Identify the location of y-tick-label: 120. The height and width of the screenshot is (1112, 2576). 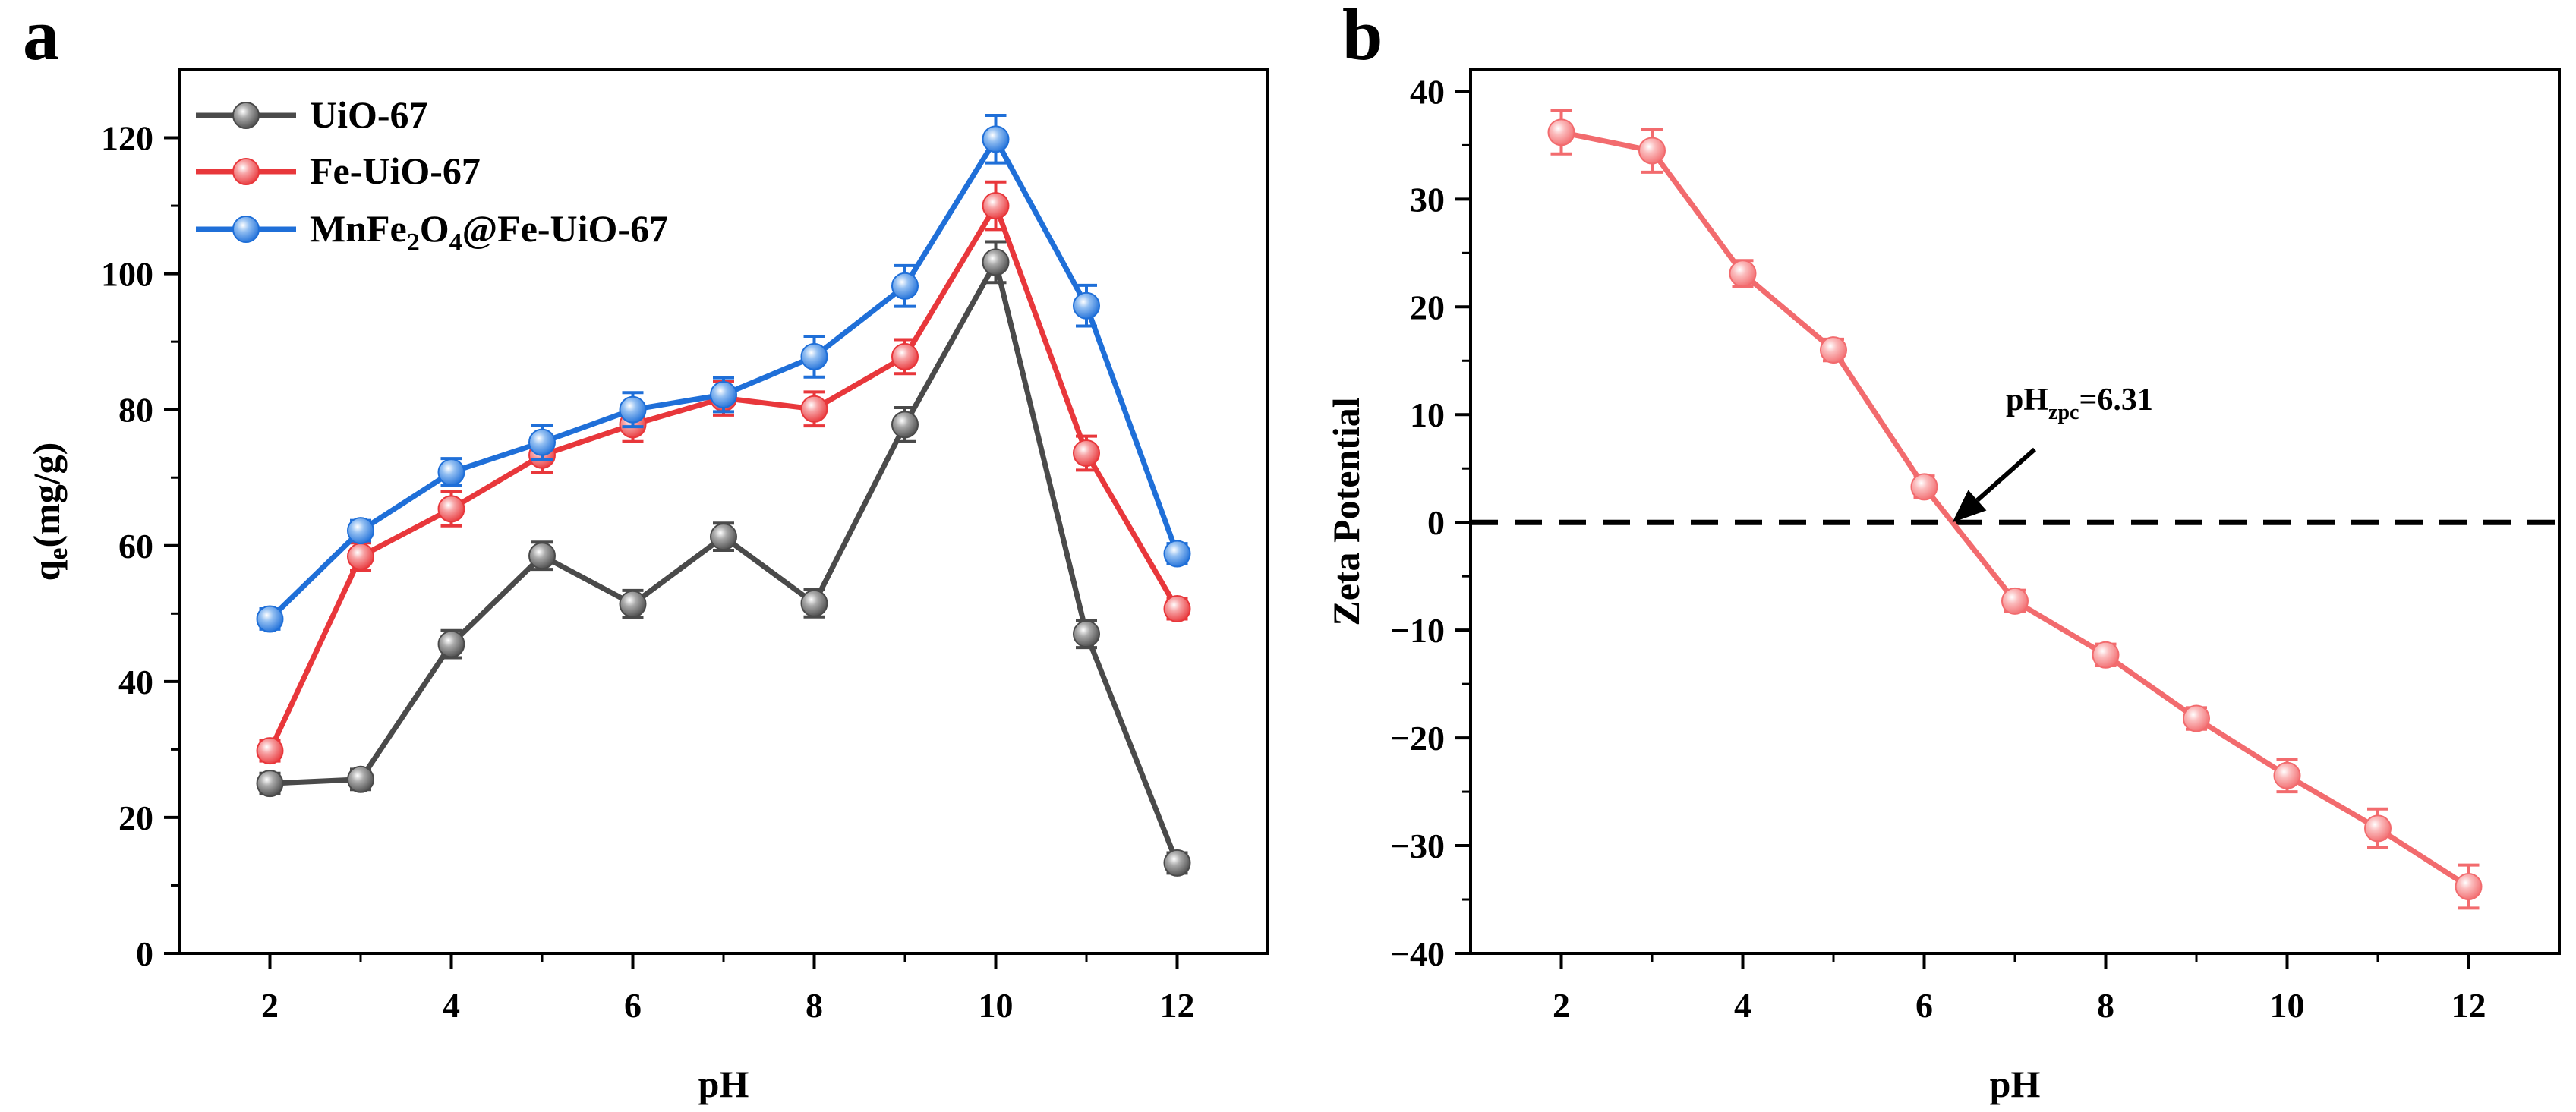
(127, 138).